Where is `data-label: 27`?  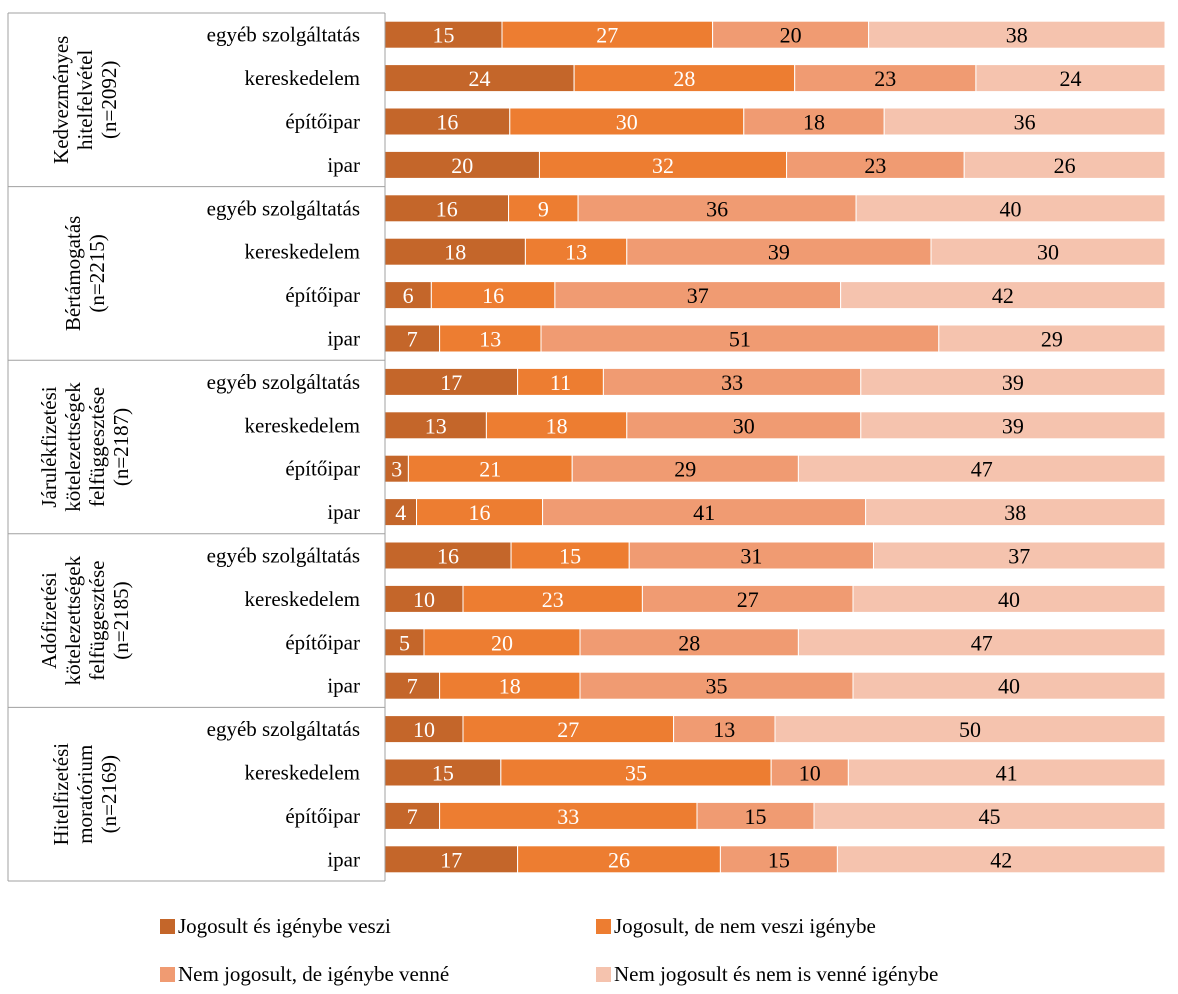 data-label: 27 is located at coordinates (607, 35).